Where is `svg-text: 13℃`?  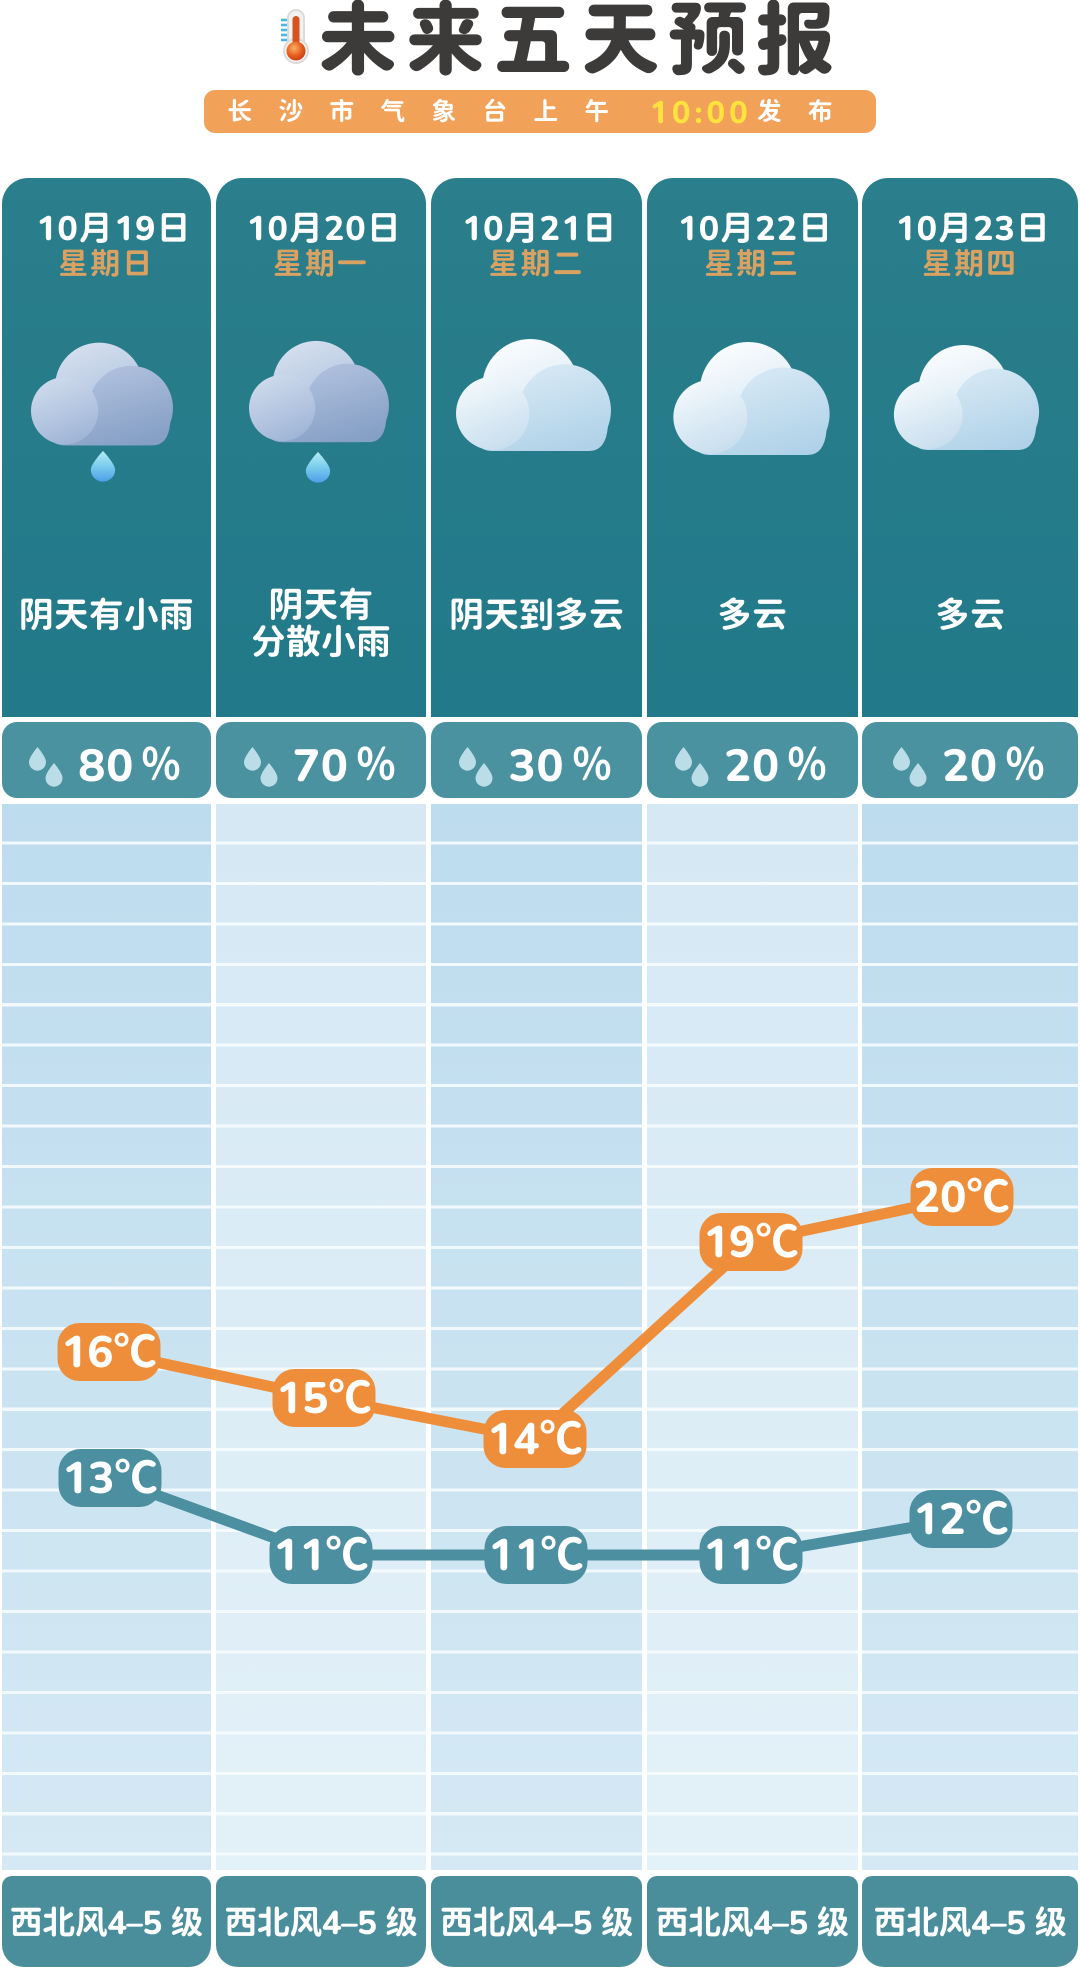
svg-text: 13℃ is located at coordinates (110, 1477).